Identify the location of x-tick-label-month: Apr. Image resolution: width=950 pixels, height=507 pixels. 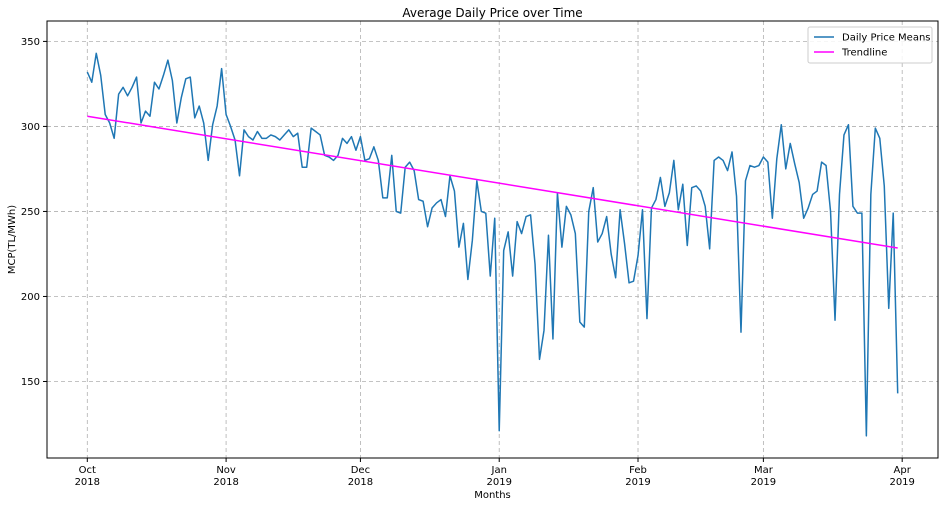
(903, 470).